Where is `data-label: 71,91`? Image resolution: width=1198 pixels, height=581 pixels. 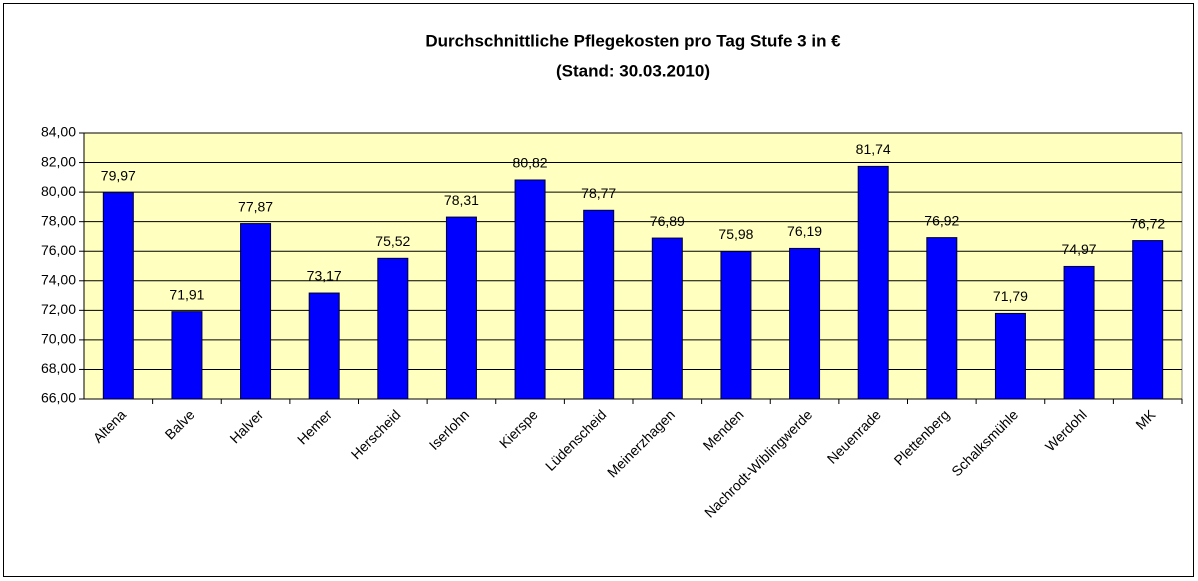
data-label: 71,91 is located at coordinates (186, 294).